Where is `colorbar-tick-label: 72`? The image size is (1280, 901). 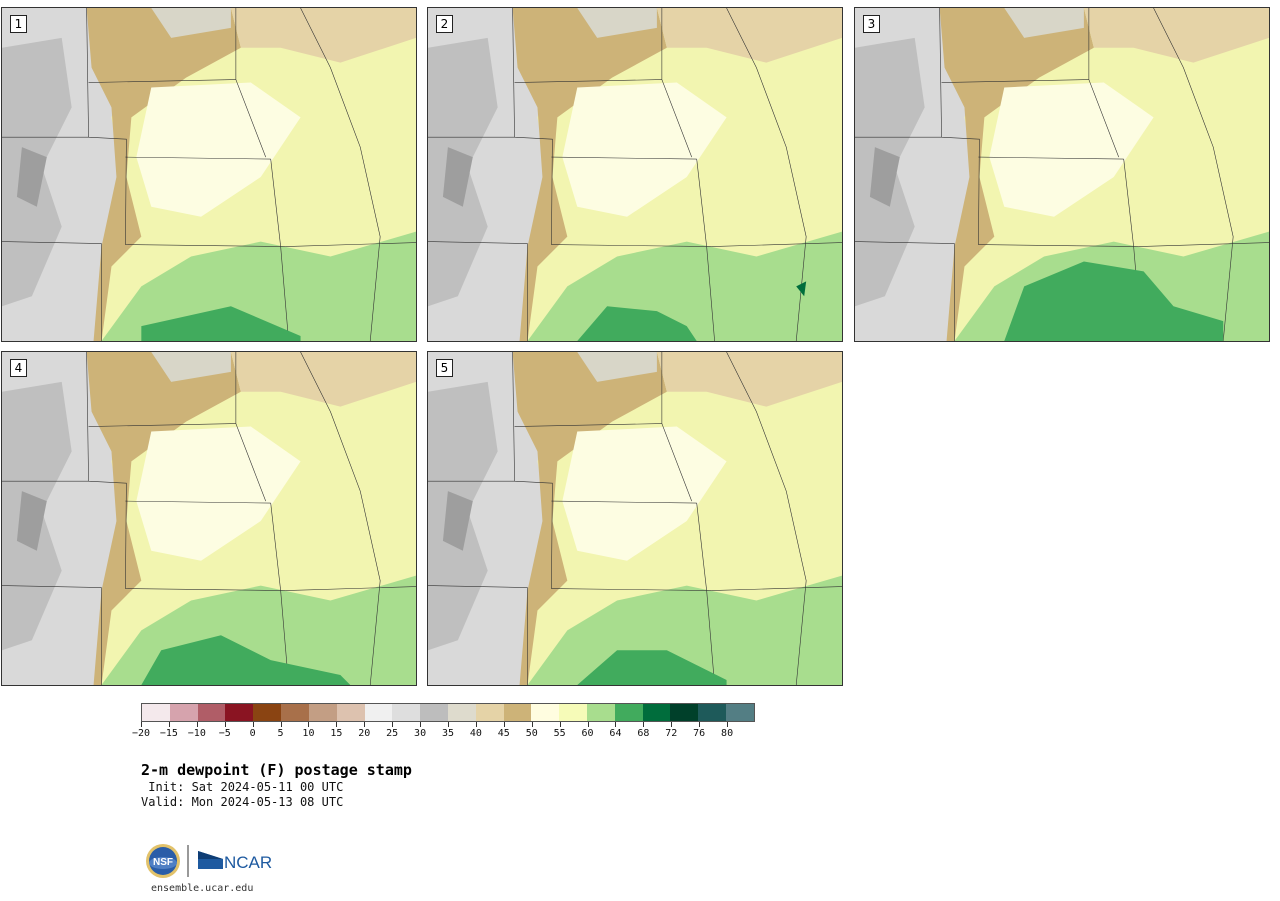 colorbar-tick-label: 72 is located at coordinates (671, 733).